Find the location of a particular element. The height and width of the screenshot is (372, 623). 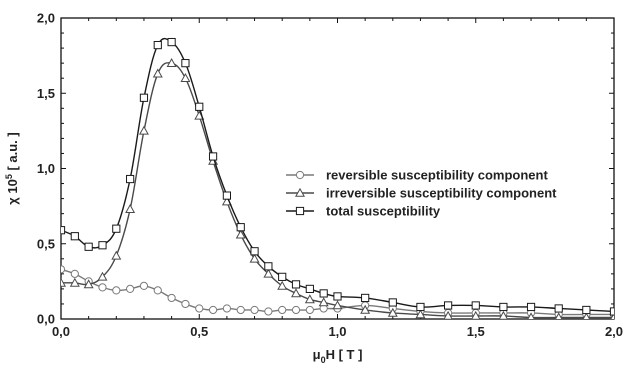

x-tick-label: 1,0 is located at coordinates (337, 331).